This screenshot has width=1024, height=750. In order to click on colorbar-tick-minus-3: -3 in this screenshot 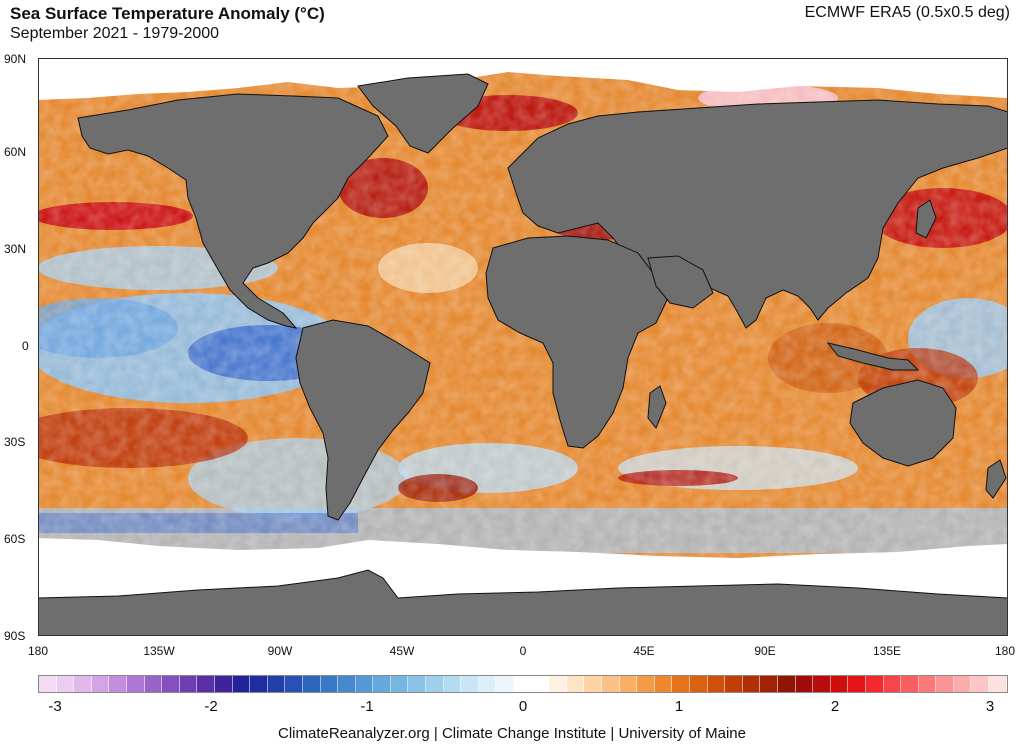, I will do `click(55, 706)`.